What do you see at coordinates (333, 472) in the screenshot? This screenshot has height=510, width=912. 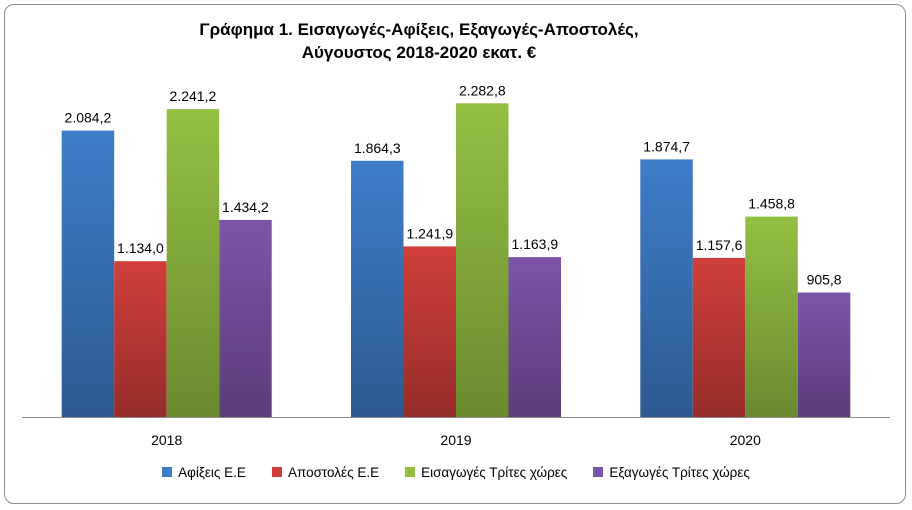 I see `legend-label-series-2: Αποστολές Ε.Ε` at bounding box center [333, 472].